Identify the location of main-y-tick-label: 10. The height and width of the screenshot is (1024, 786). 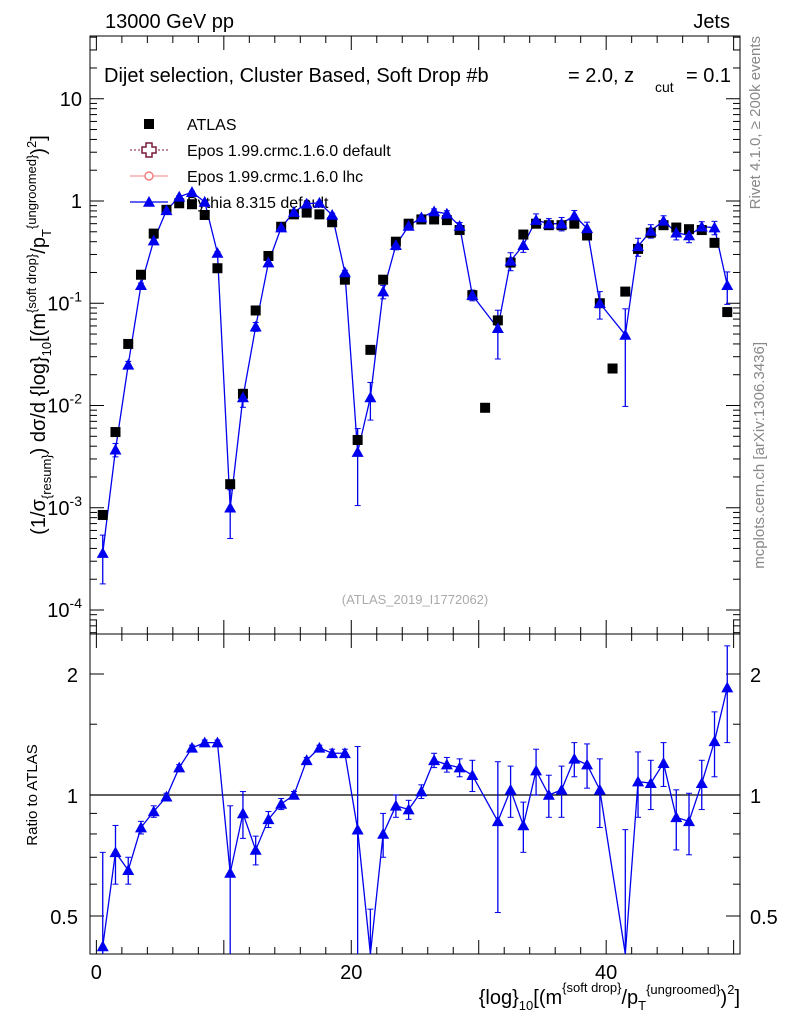
(71, 100).